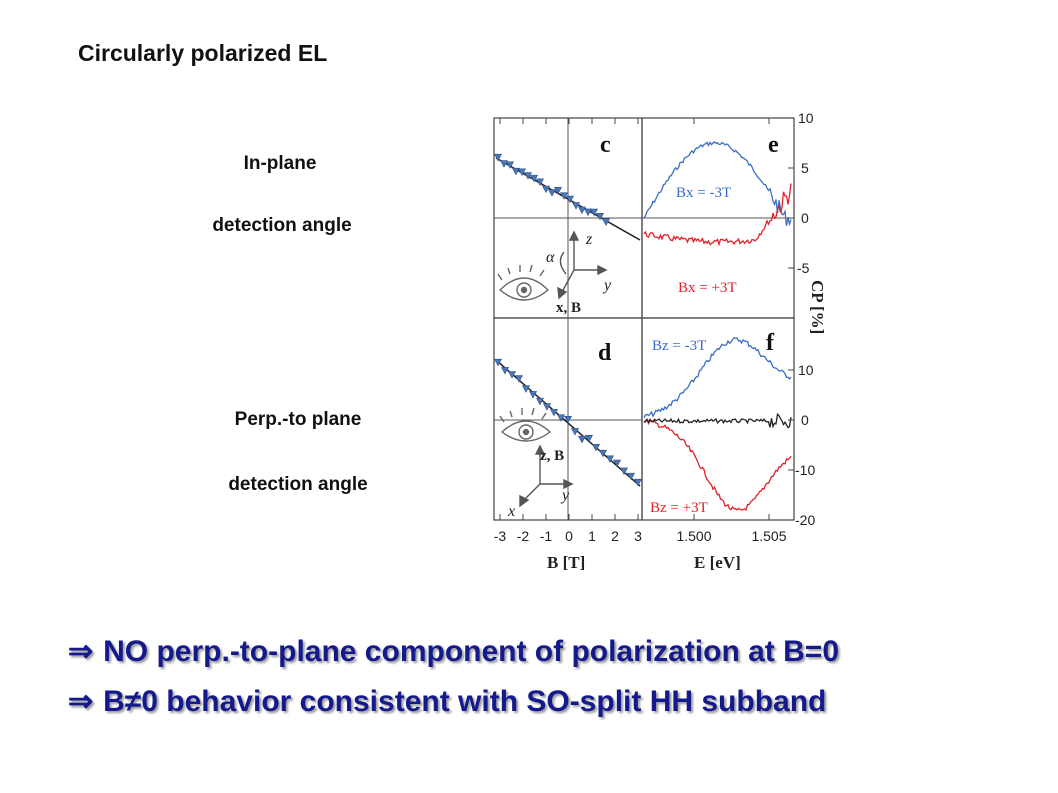 This screenshot has height=793, width=1058. Describe the element at coordinates (523, 282) in the screenshot. I see `eye-icon-top` at that location.